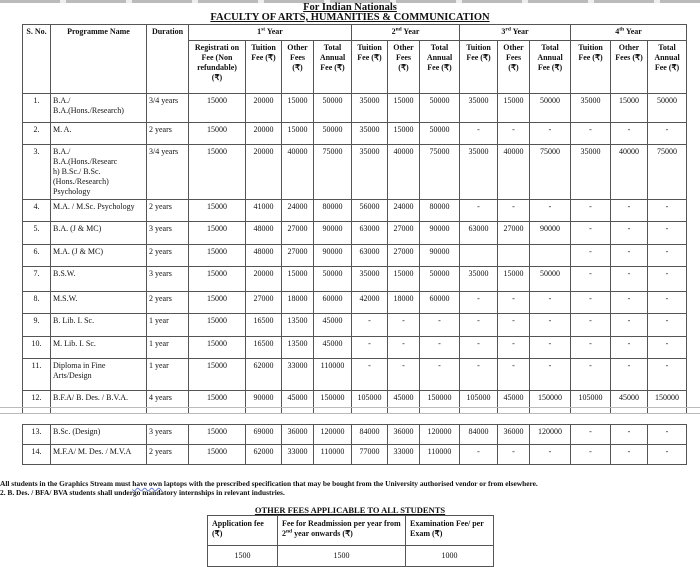 The height and width of the screenshot is (567, 700). What do you see at coordinates (98, 402) in the screenshot?
I see `programme-name: B.F.A/ B. Des. / B.V.A.` at bounding box center [98, 402].